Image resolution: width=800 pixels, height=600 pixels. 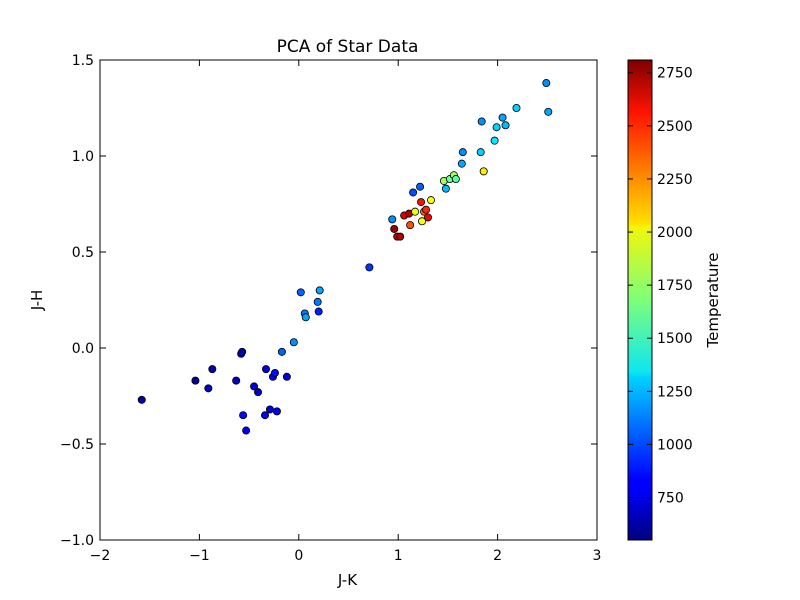 What do you see at coordinates (675, 74) in the screenshot?
I see `colorbar-tick-label: 2750` at bounding box center [675, 74].